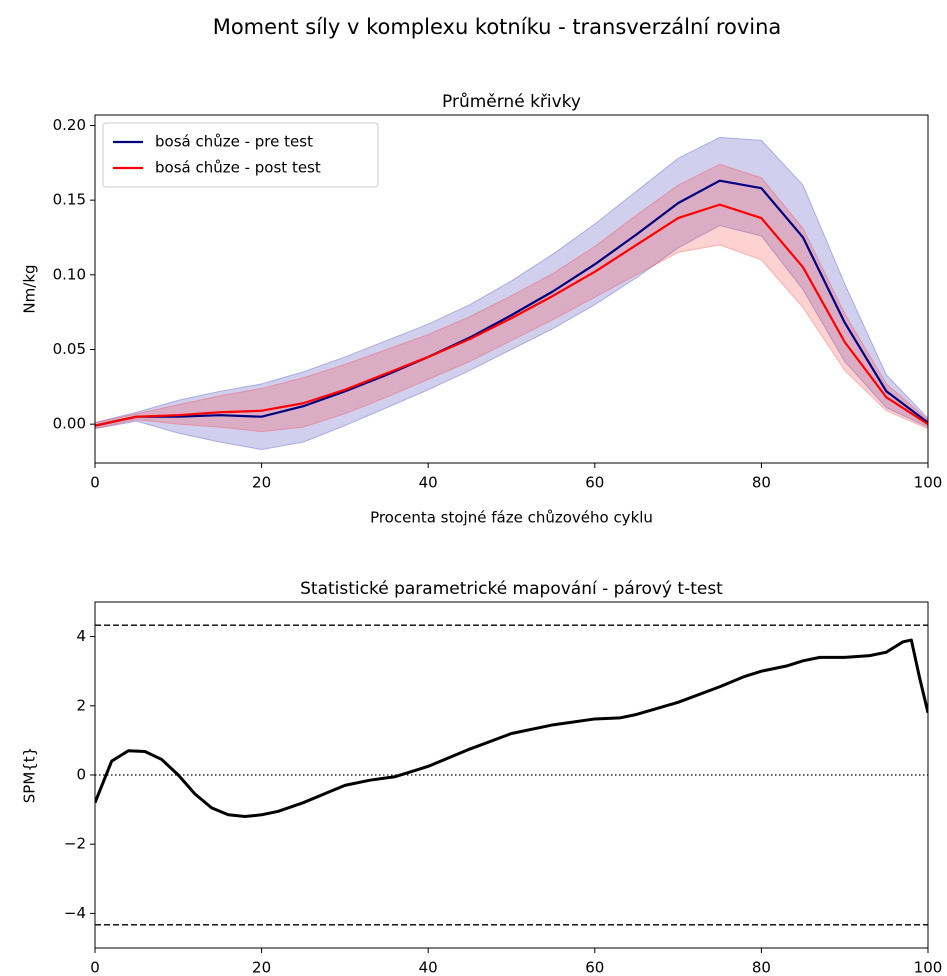 The height and width of the screenshot is (976, 947). What do you see at coordinates (511, 518) in the screenshot?
I see `x-axis-label: Procenta stojné fáze chůzového cyklu` at bounding box center [511, 518].